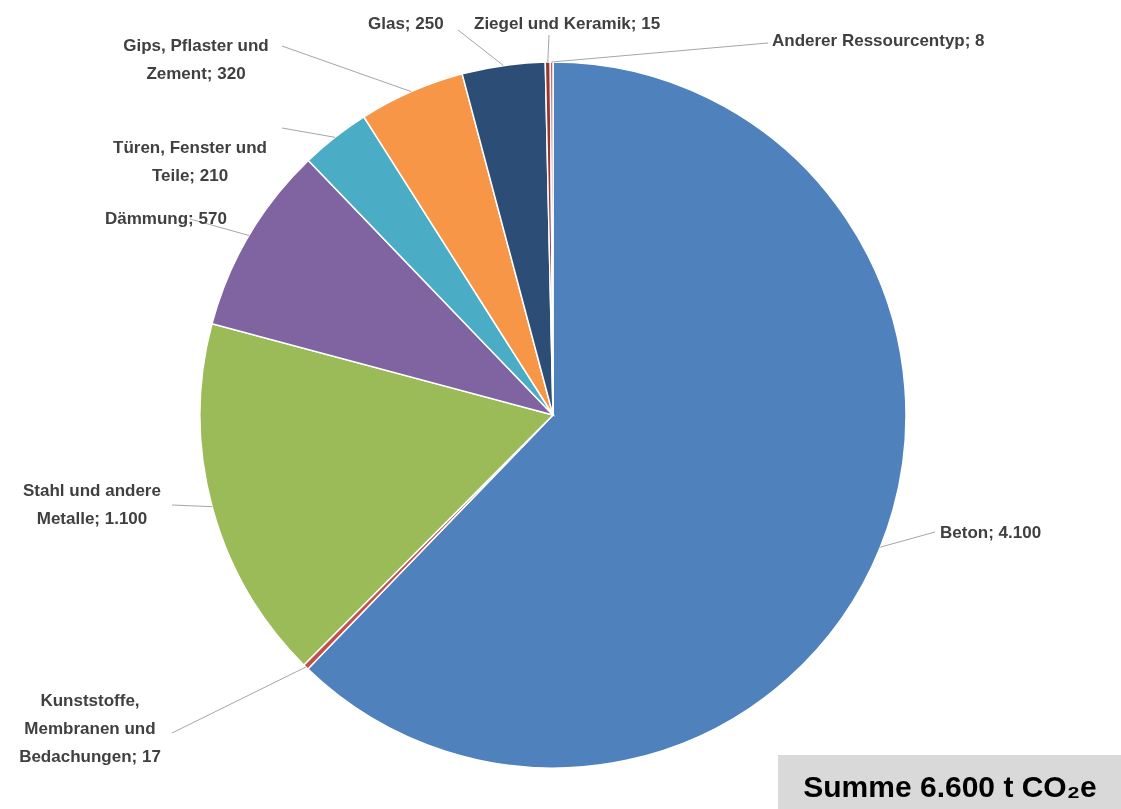 The image size is (1121, 809). What do you see at coordinates (190, 161) in the screenshot?
I see `slice-label: Türen, Fenster und Teile; 210` at bounding box center [190, 161].